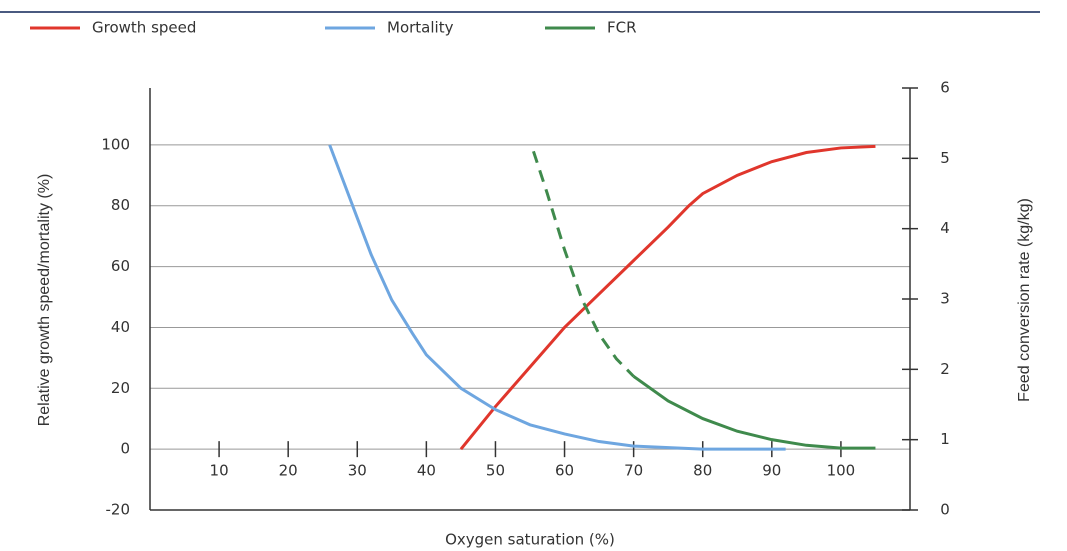  Describe the element at coordinates (945, 510) in the screenshot. I see `y2-tick-label: 0` at that location.